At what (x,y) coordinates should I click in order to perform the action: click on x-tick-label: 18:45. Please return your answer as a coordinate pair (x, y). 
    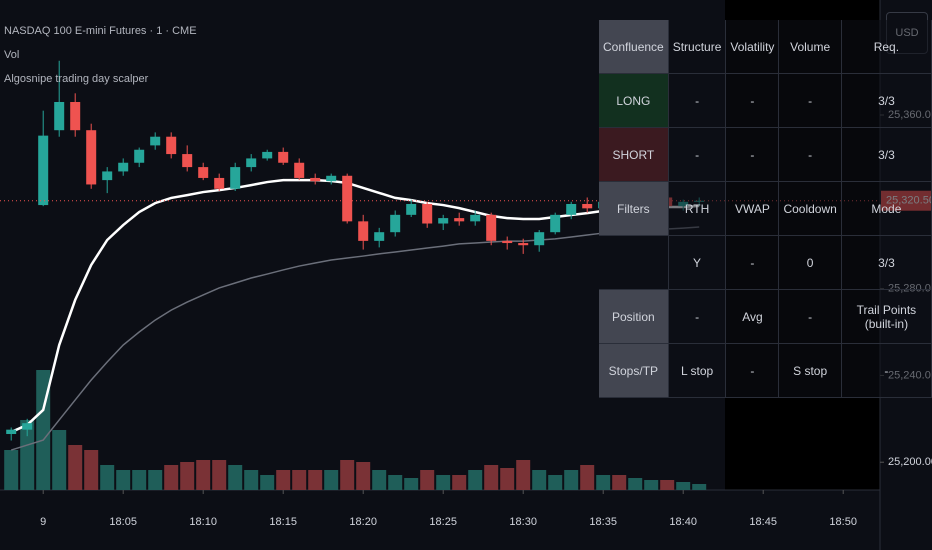
    Looking at the image, I should click on (763, 522).